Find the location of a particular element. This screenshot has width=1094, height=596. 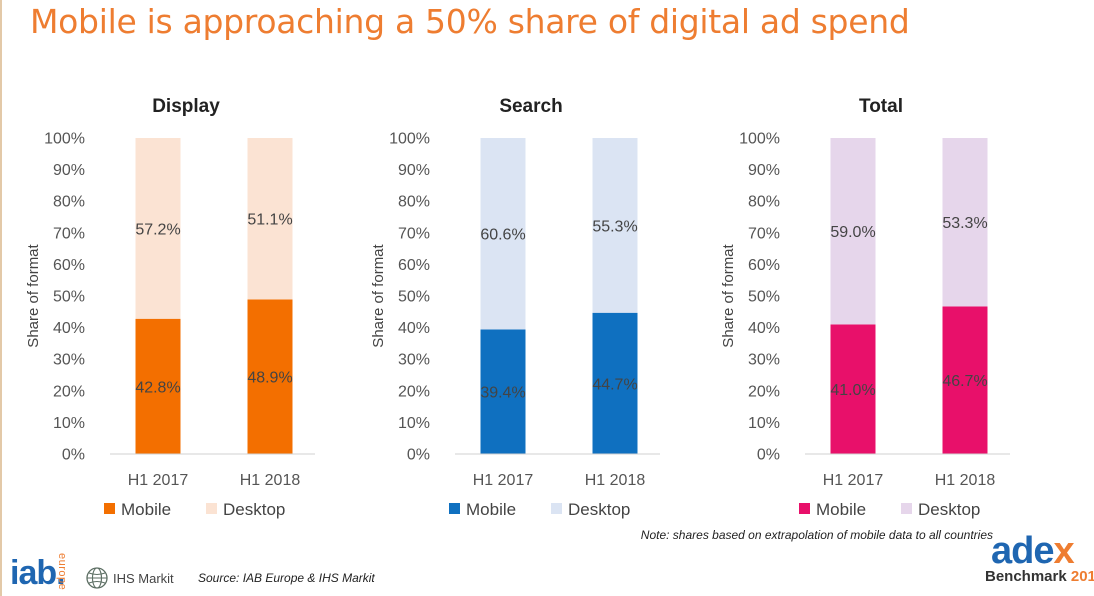

data-label: 57.2% is located at coordinates (157, 229).